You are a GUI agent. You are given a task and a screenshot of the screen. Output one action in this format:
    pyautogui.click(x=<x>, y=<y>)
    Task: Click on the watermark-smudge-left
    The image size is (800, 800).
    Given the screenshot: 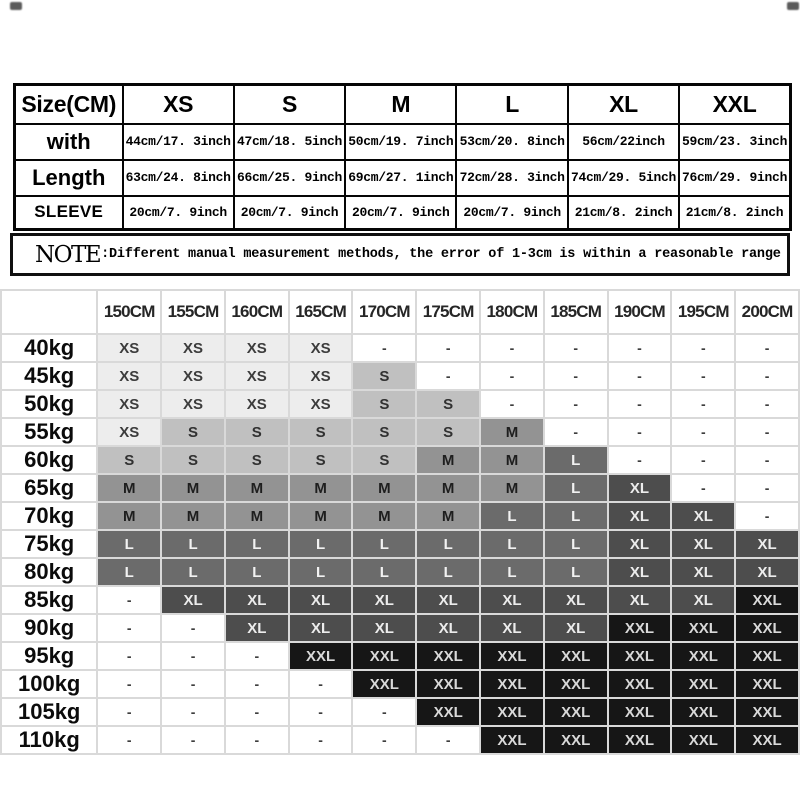 What is the action you would take?
    pyautogui.click(x=16, y=6)
    